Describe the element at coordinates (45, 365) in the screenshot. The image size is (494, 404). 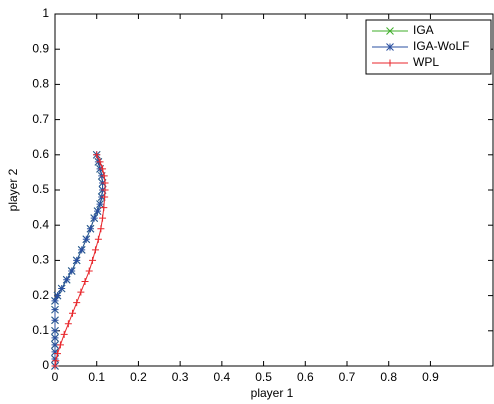
I see `y-tick-label: 0` at that location.